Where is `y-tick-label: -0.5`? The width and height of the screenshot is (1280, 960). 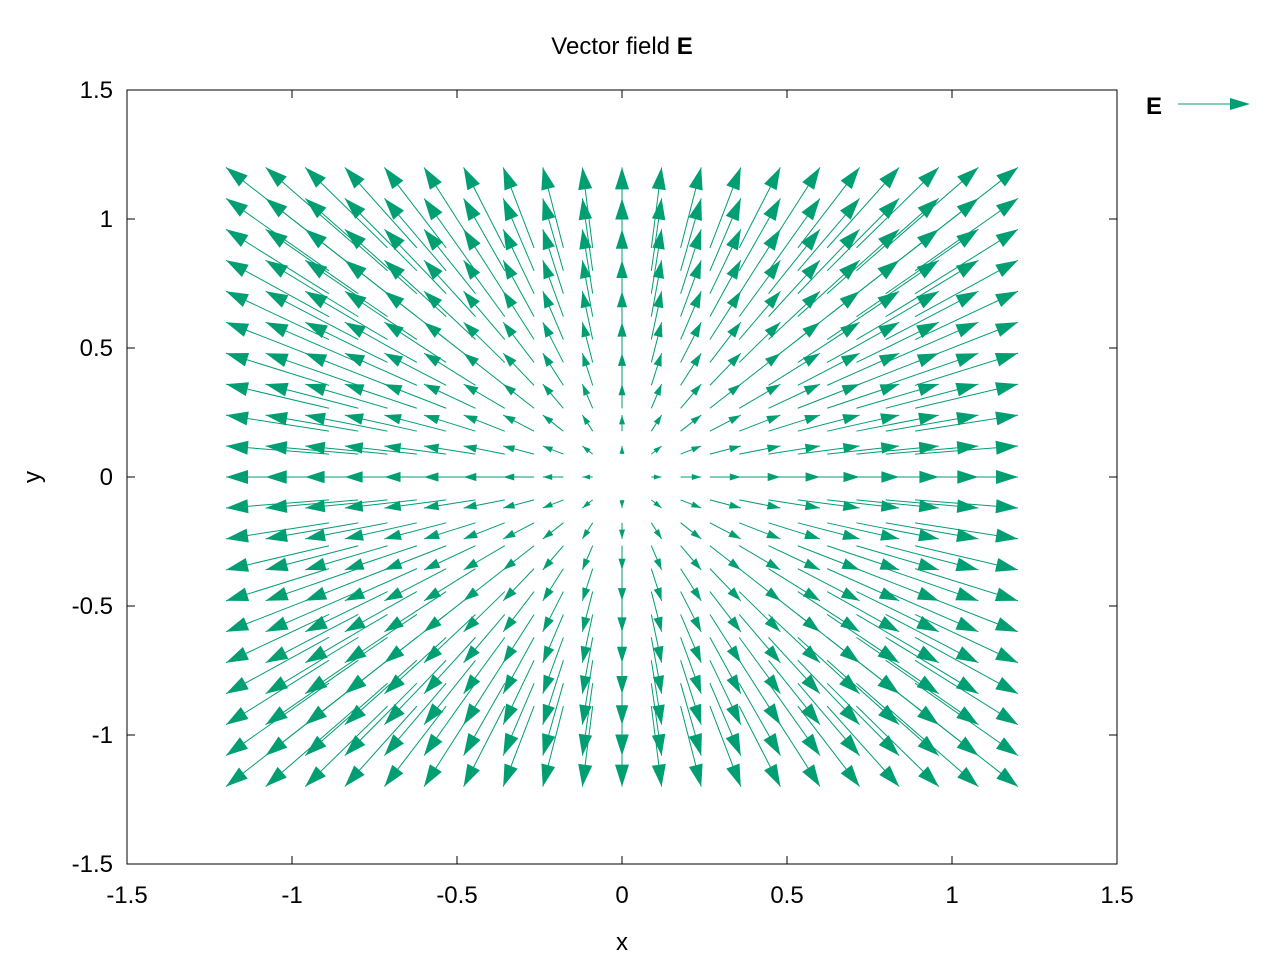
y-tick-label: -0.5 is located at coordinates (92, 606).